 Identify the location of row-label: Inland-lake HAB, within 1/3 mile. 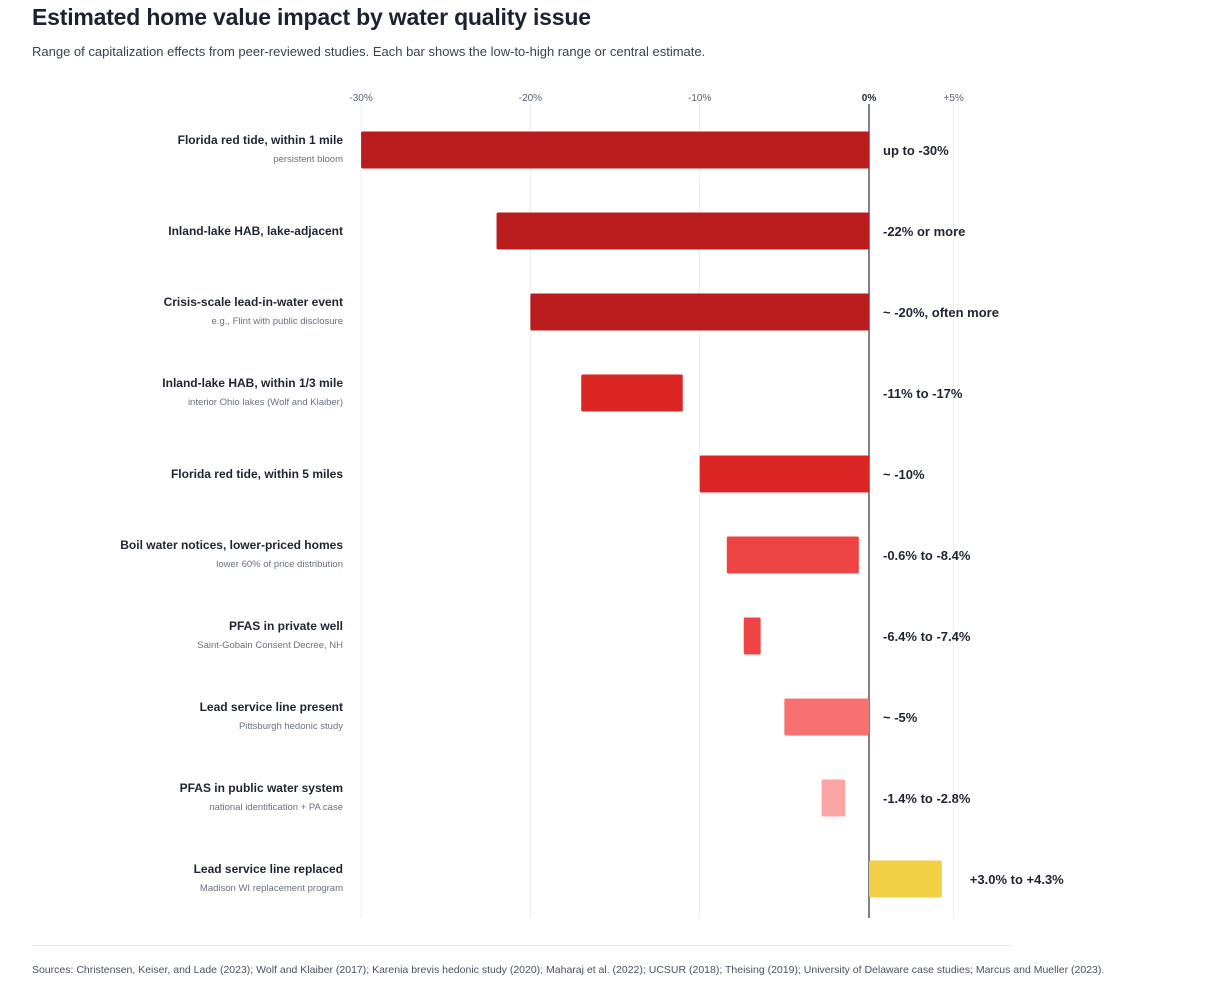
(252, 383).